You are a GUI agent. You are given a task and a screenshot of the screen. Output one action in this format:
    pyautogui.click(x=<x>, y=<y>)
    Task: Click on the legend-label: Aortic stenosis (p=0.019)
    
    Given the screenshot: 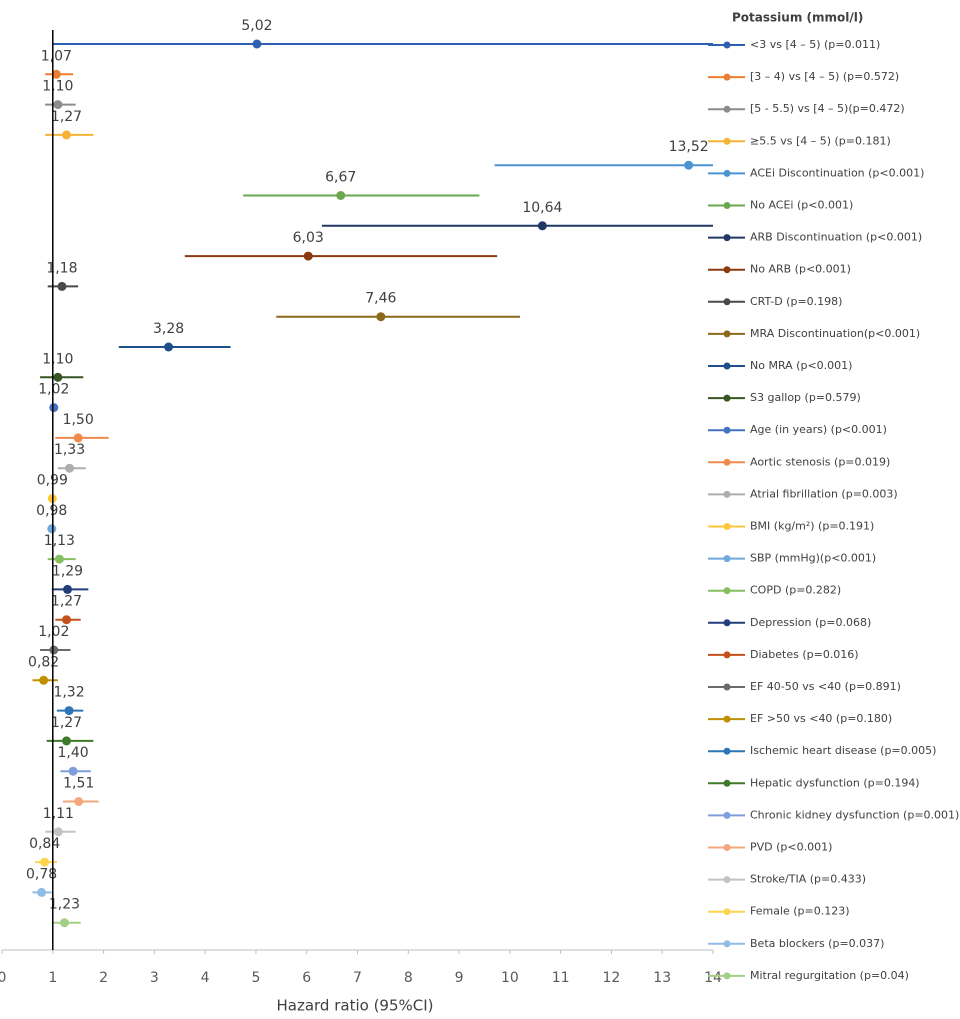 What is the action you would take?
    pyautogui.click(x=820, y=461)
    